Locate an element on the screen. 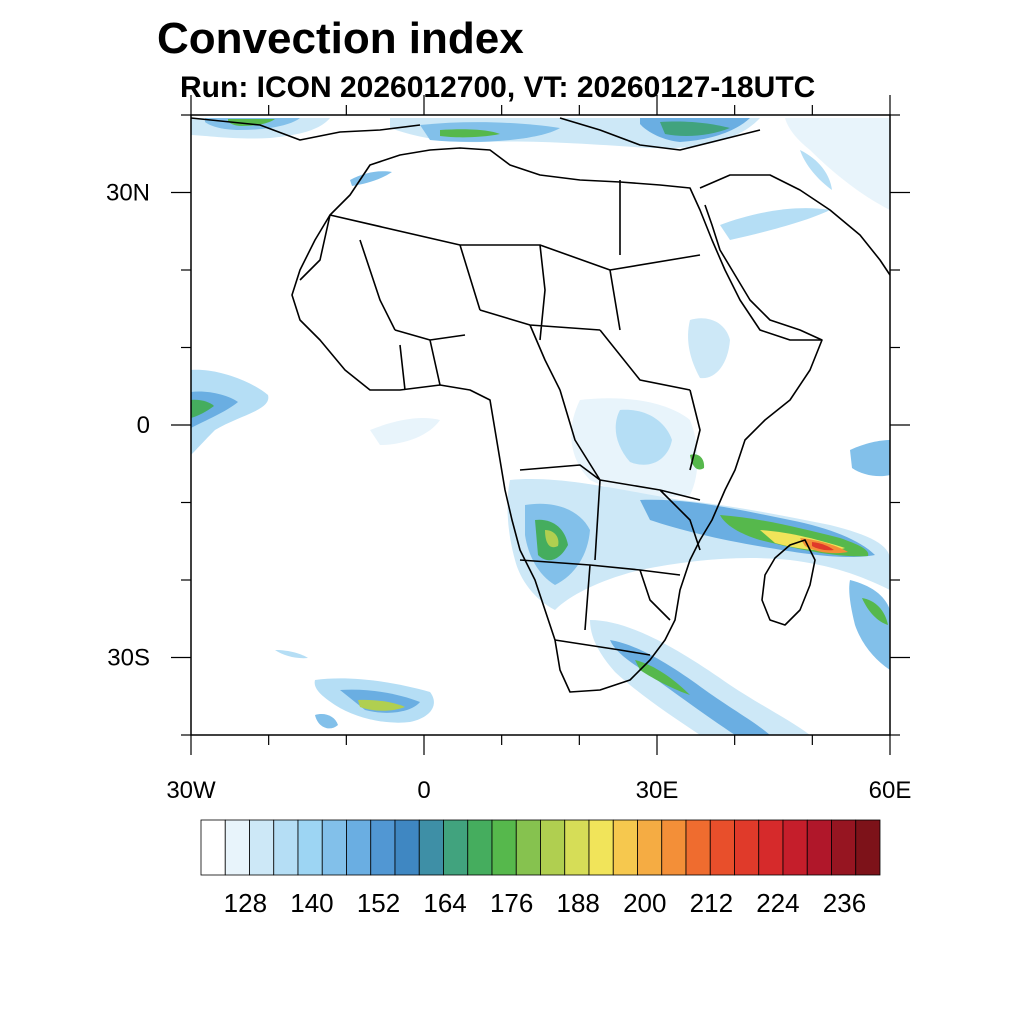  colorbar-tick-label: 188 is located at coordinates (578, 903).